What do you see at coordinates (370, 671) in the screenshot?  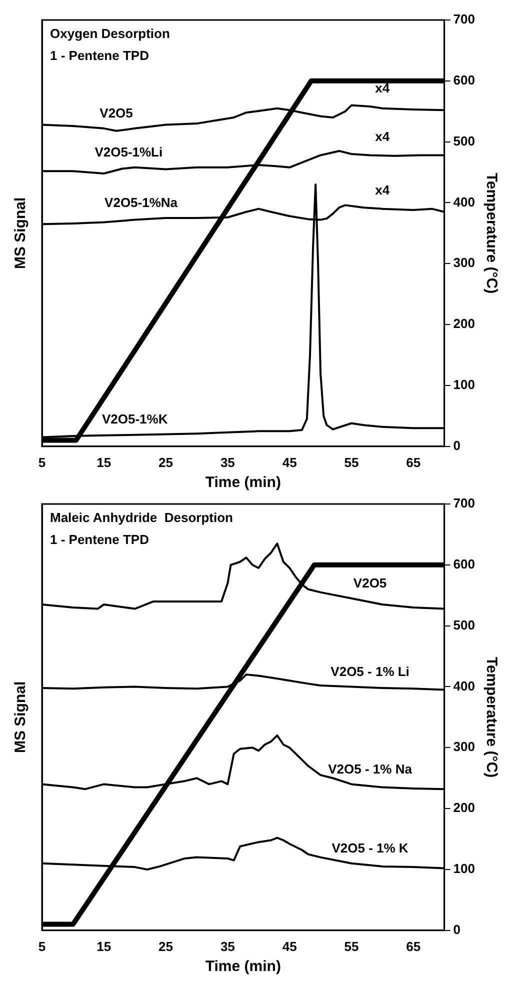 I see `series-label: V2O5 - 1% Li` at bounding box center [370, 671].